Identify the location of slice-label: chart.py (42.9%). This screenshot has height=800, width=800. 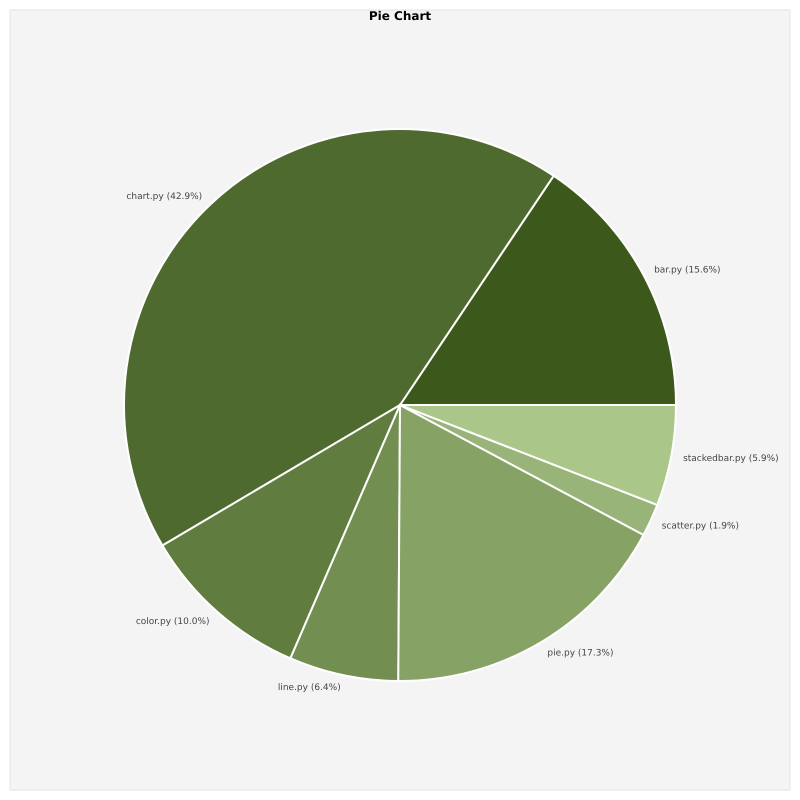
(164, 197).